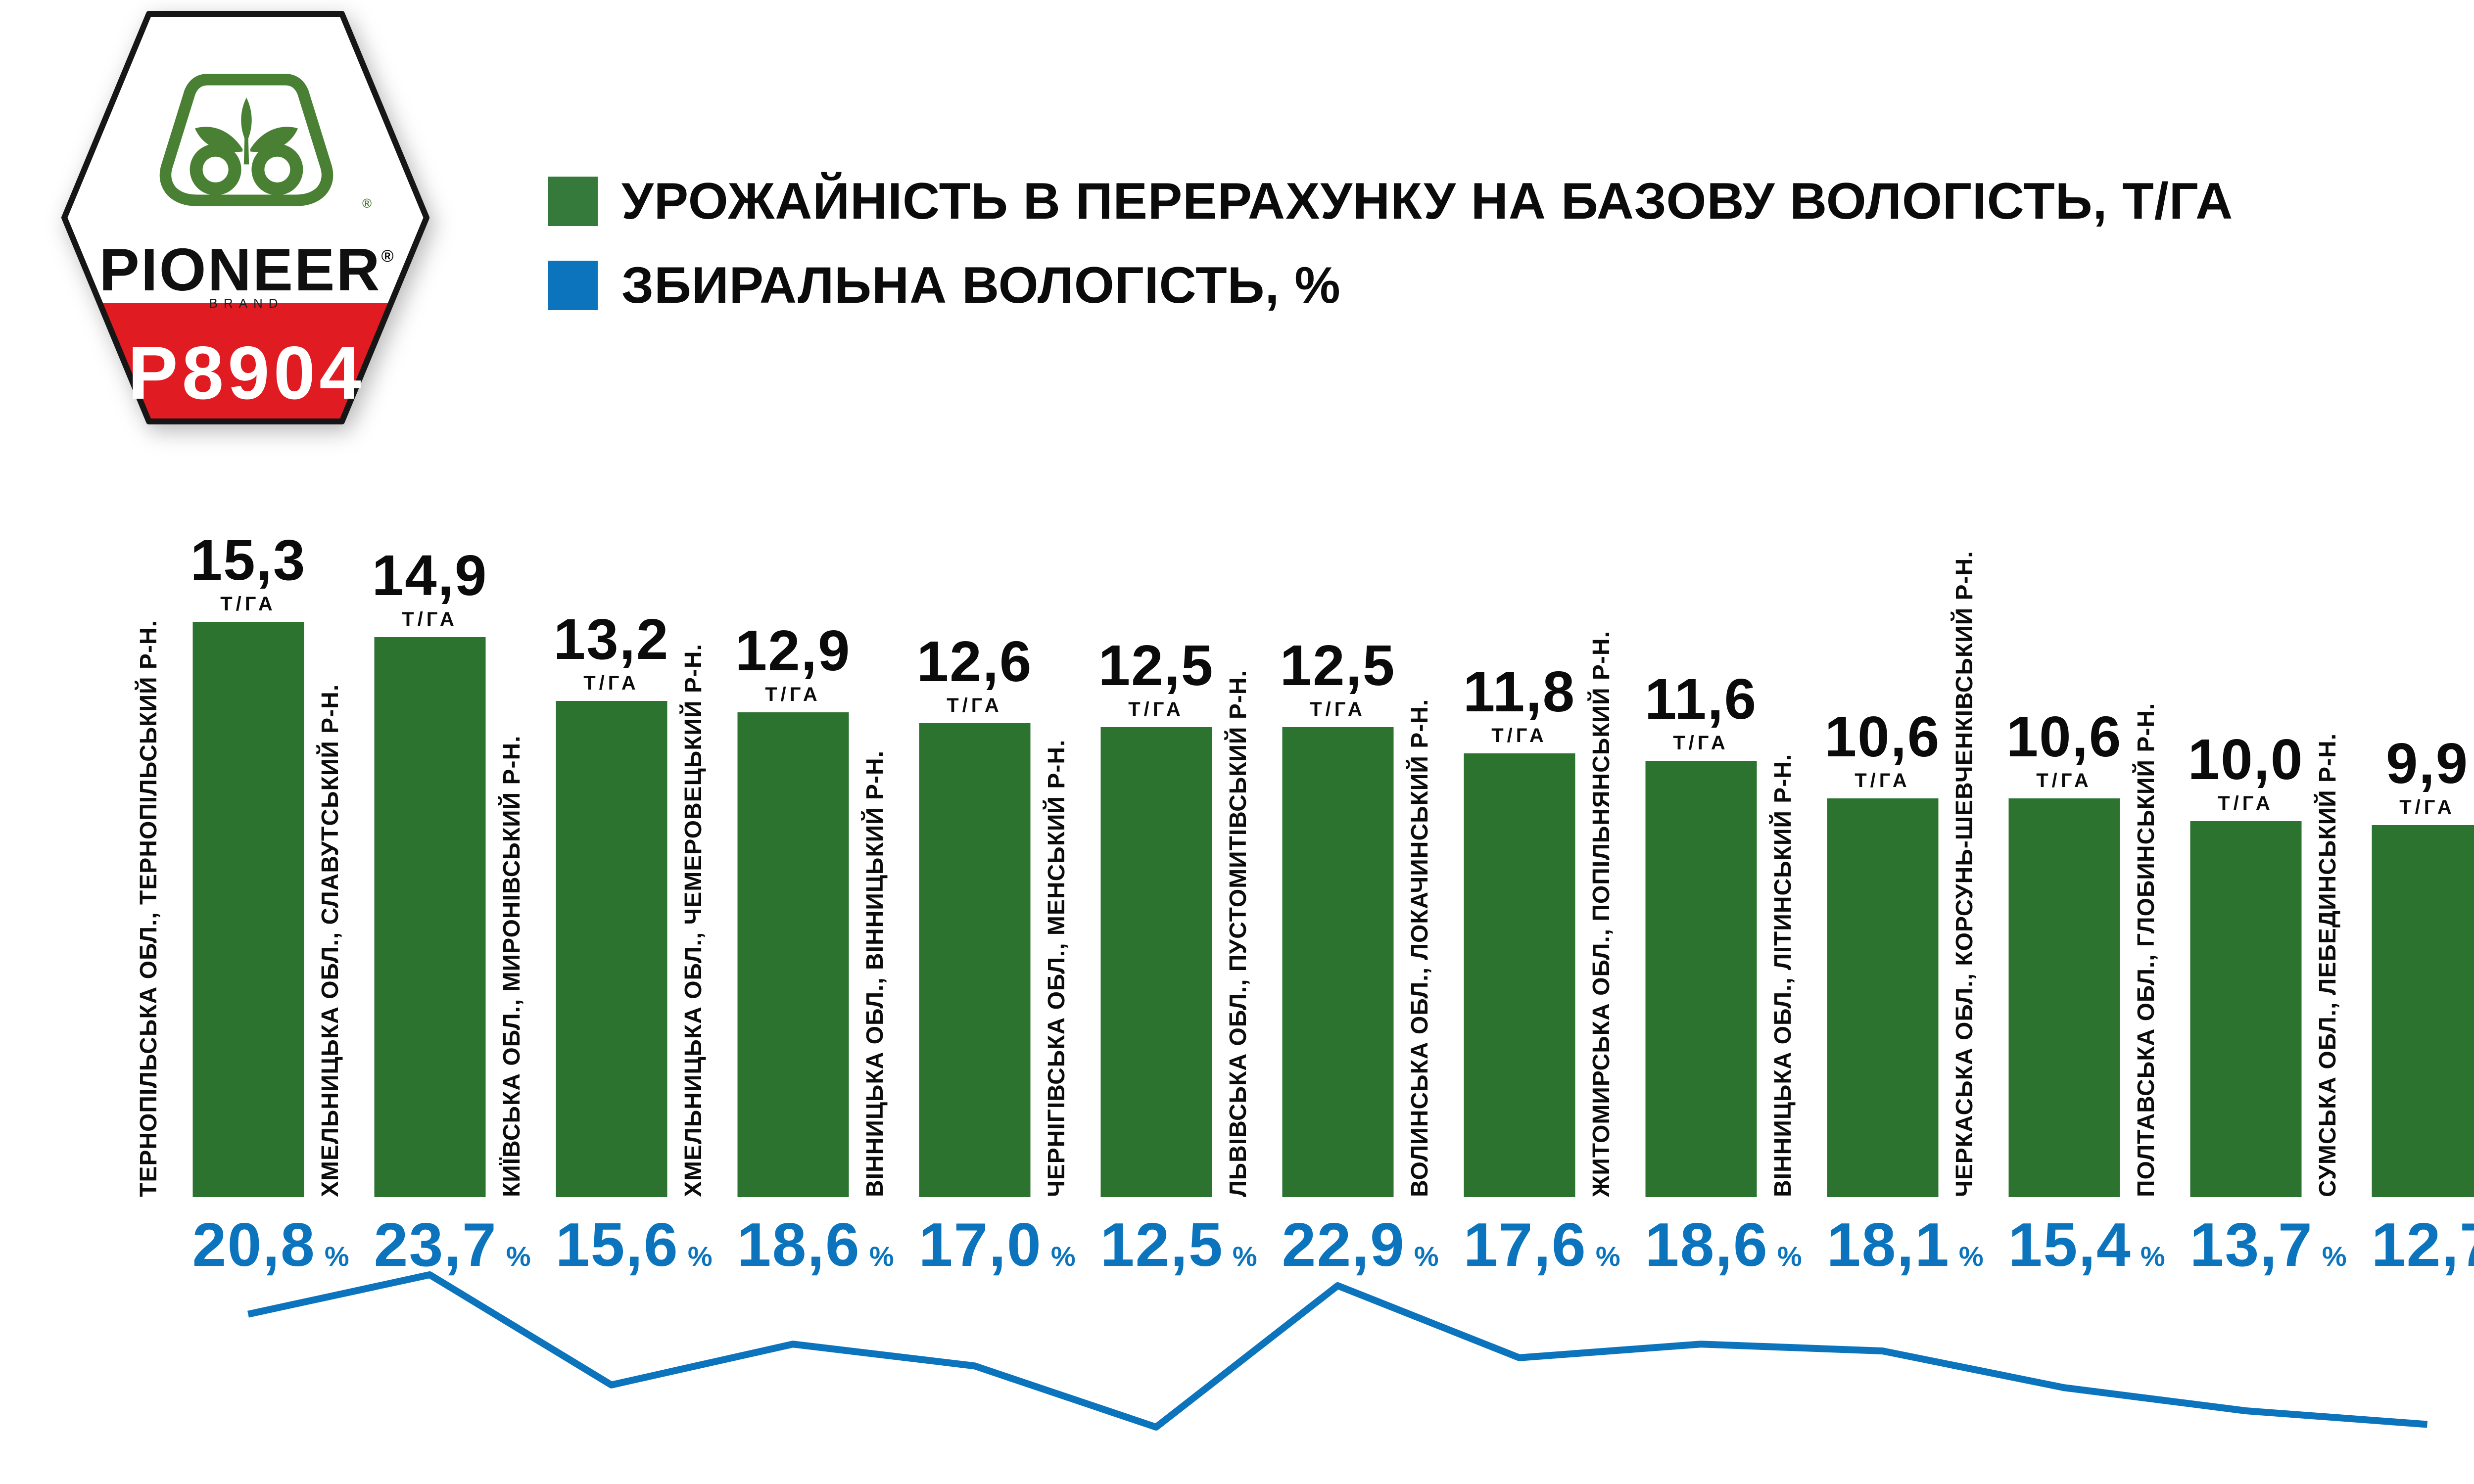 This screenshot has height=1484, width=2474. I want to click on badge-shape, so click(245, 217).